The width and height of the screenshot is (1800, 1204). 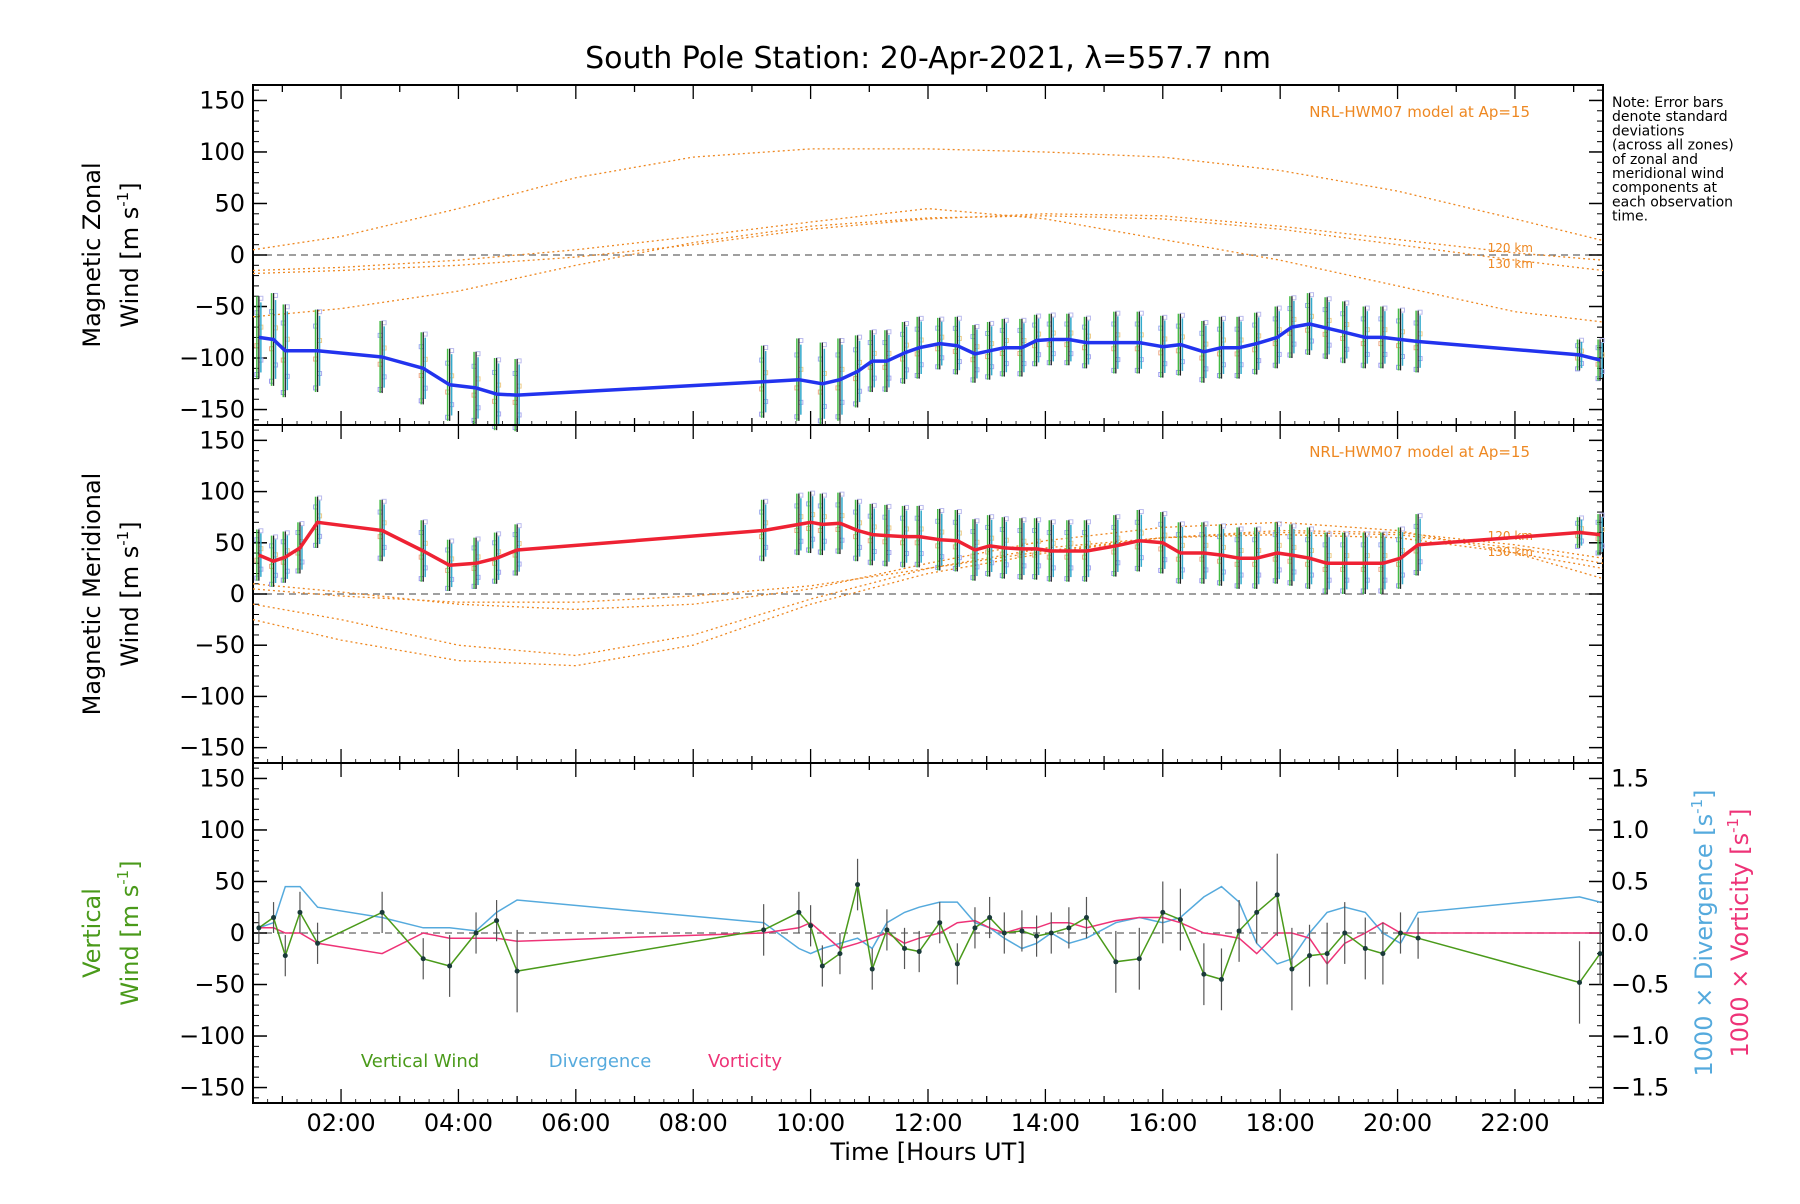 I want to click on note-line: deviations, so click(x=1648, y=131).